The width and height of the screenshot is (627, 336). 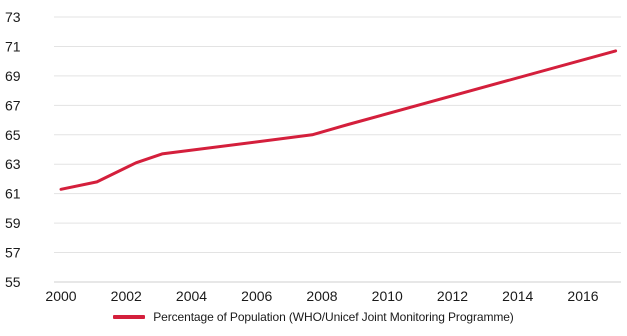 What do you see at coordinates (126, 296) in the screenshot?
I see `x-tick-label: 2002` at bounding box center [126, 296].